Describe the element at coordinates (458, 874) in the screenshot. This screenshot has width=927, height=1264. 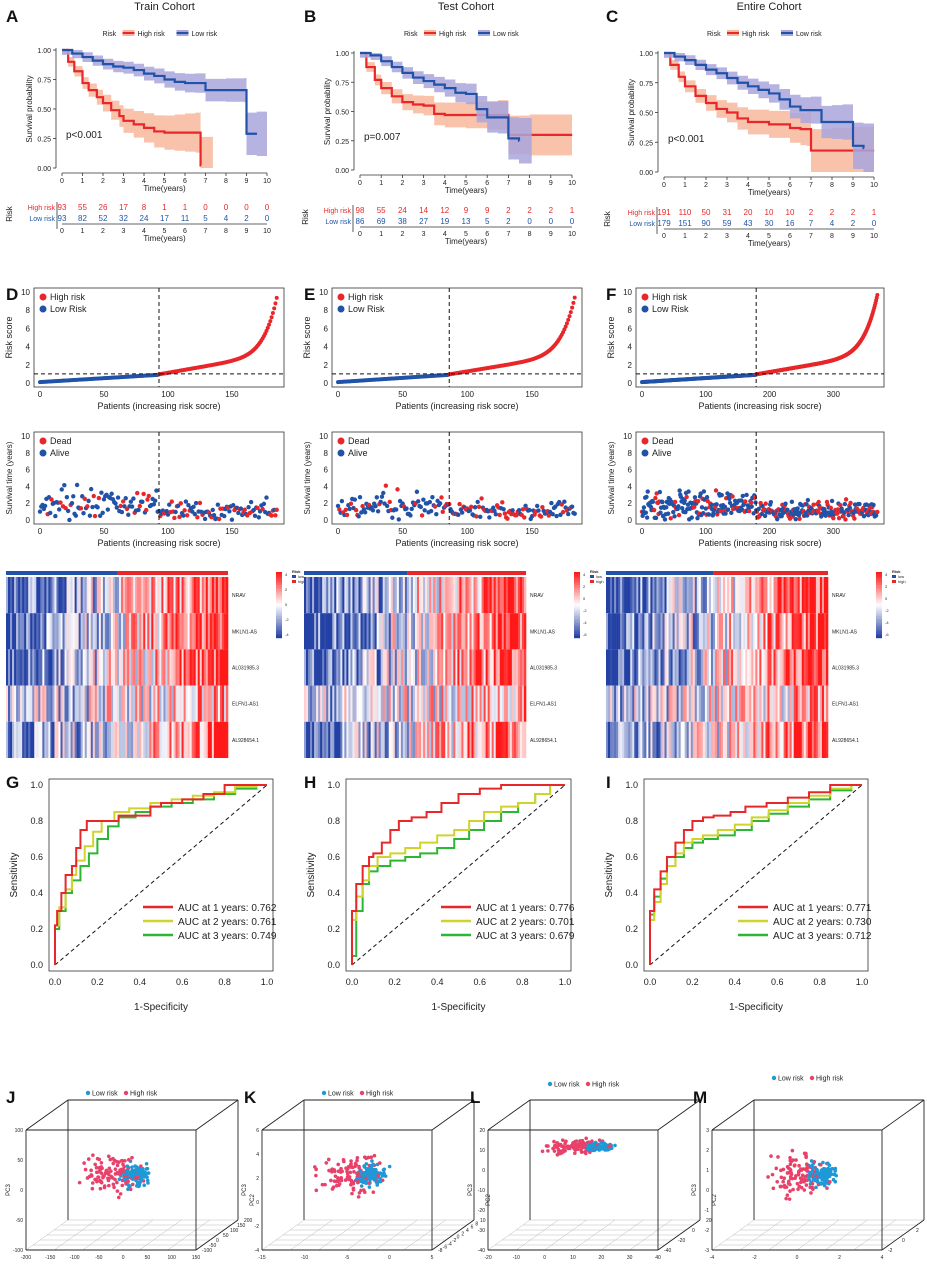
I see `roc-curve` at that location.